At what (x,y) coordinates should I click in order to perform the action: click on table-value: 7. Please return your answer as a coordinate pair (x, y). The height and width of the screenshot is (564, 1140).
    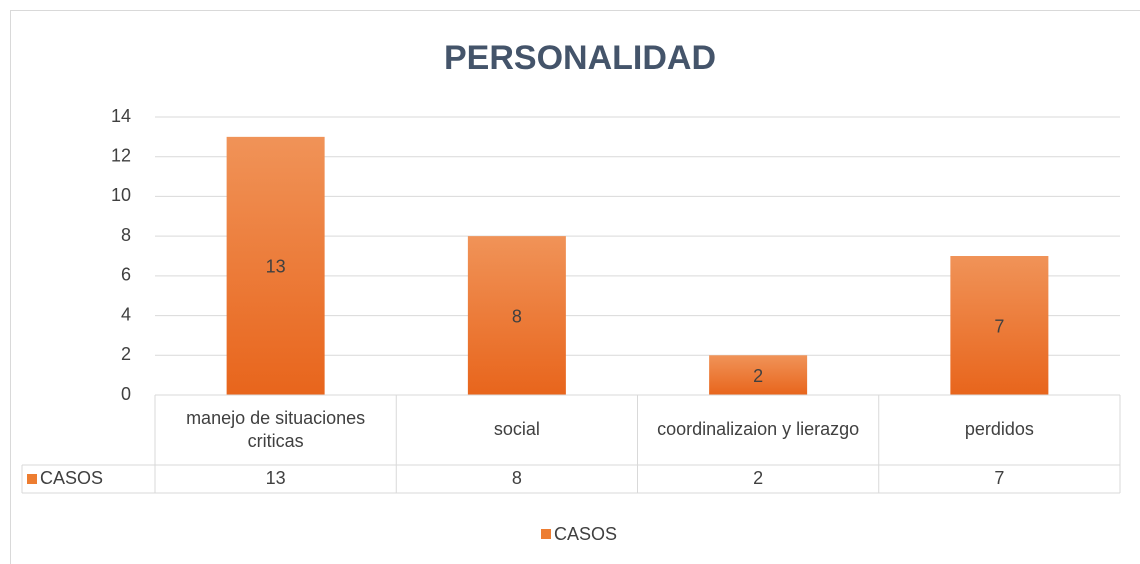
    Looking at the image, I should click on (999, 478).